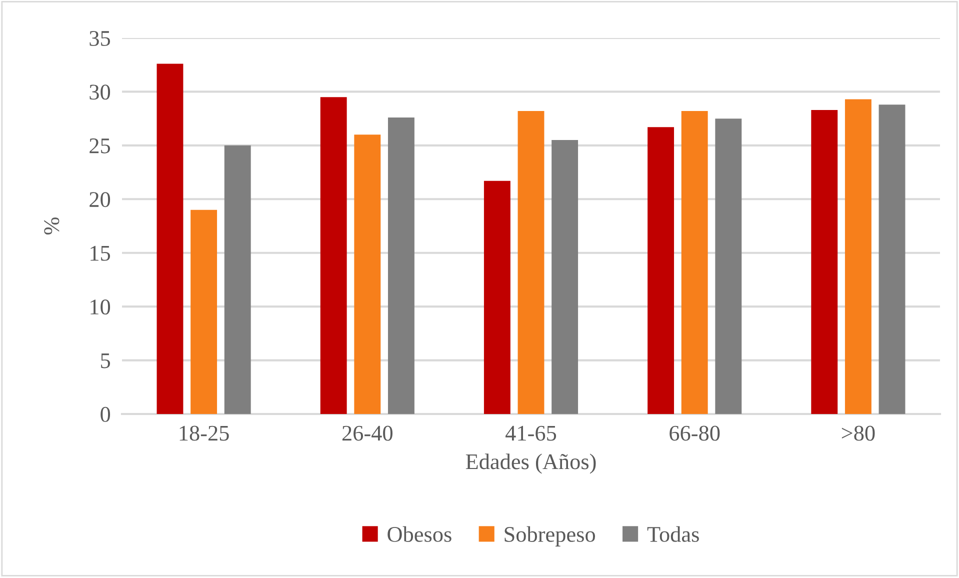 This screenshot has height=578, width=959. What do you see at coordinates (100, 38) in the screenshot?
I see `y-tick-label: 35` at bounding box center [100, 38].